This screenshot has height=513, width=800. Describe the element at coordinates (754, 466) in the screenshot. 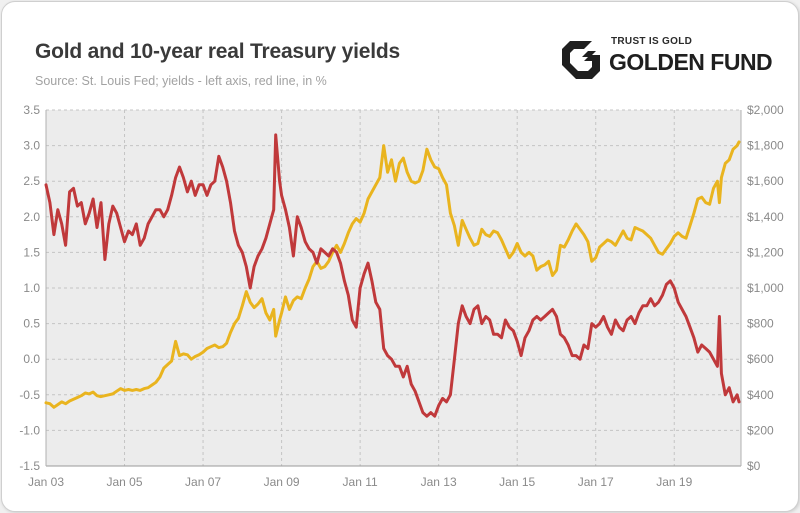

I see `y-right-tick-label: $0` at that location.